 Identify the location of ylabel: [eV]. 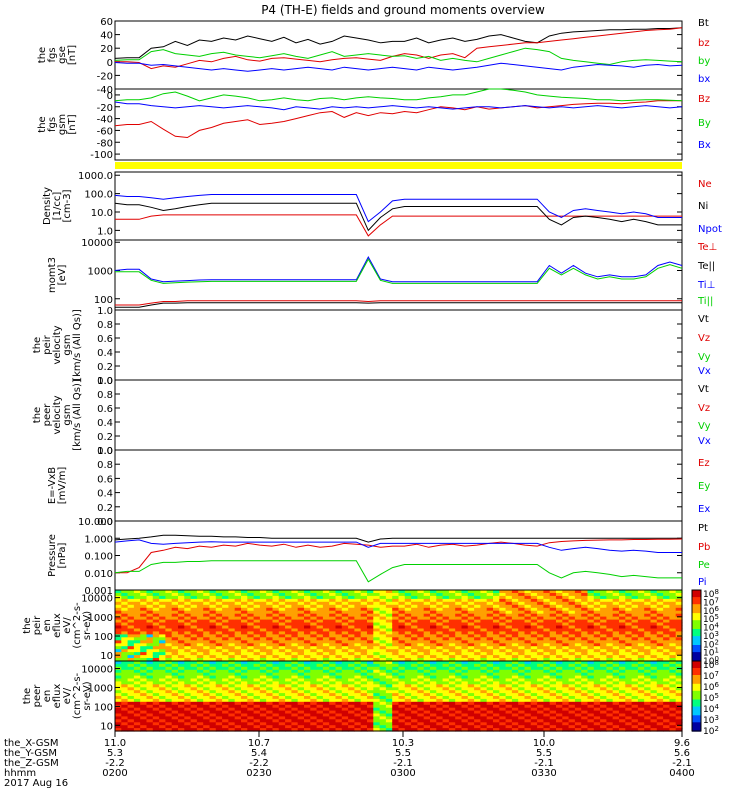
(62, 275).